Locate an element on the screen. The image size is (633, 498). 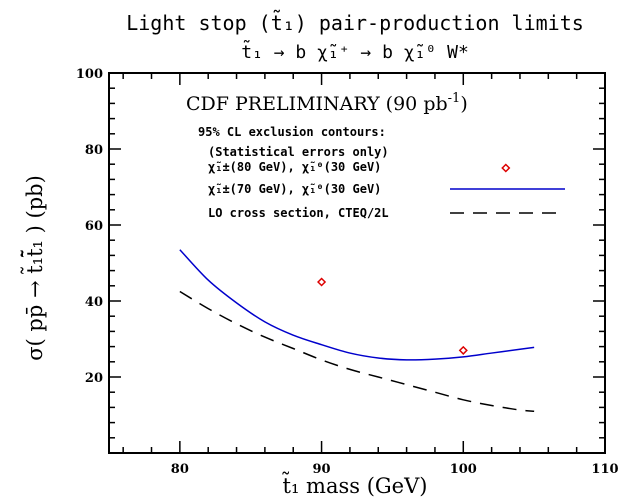
preliminary-label: CDF PRELIMINARY (90 pb-1) is located at coordinates (327, 103).